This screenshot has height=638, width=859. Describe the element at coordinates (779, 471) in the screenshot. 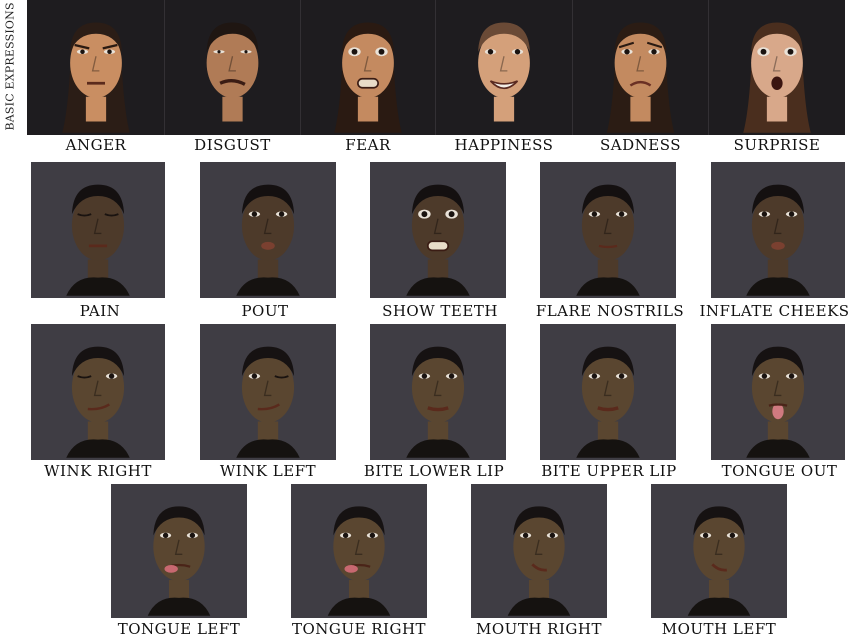

I see `expression-row3-5-label: TONGUE OUT` at that location.